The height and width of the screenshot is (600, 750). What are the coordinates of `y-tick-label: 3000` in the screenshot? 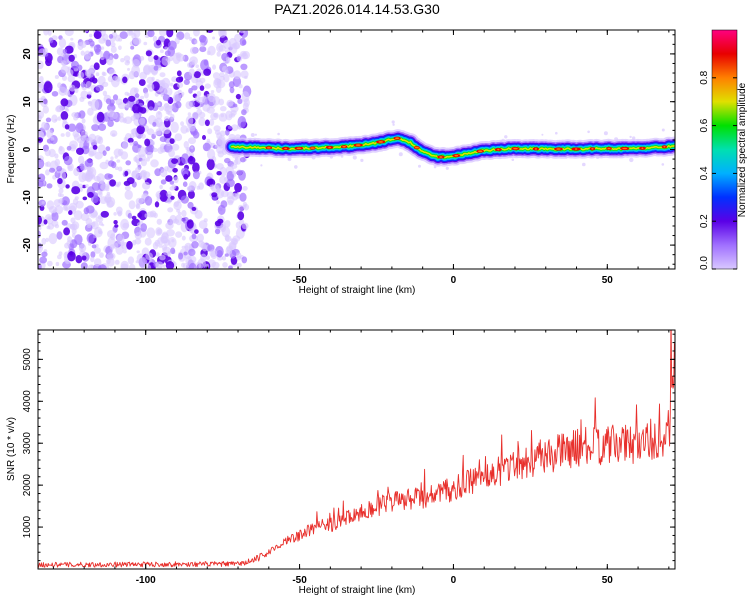 It's located at (27, 443).